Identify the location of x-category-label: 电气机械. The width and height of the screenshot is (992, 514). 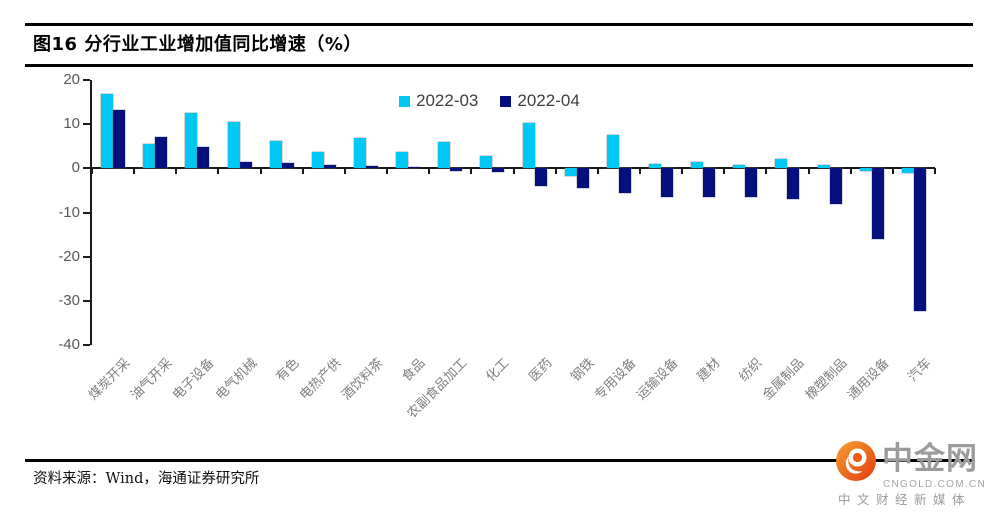
(236, 379).